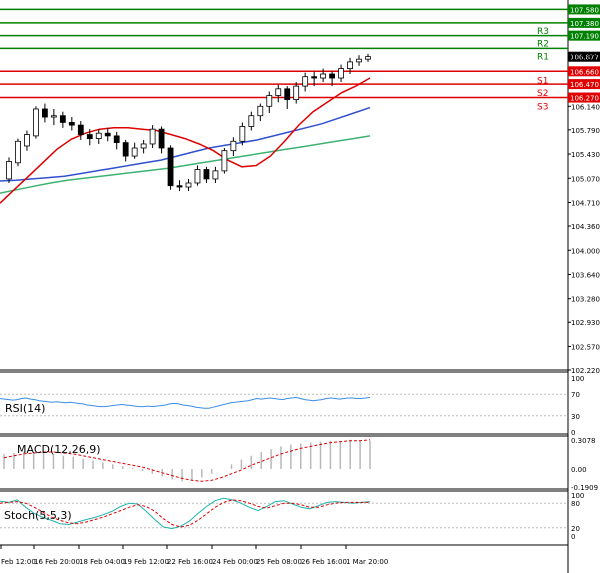 The image size is (600, 573). What do you see at coordinates (583, 441) in the screenshot?
I see `macd-tick-label: 0.3078` at bounding box center [583, 441].